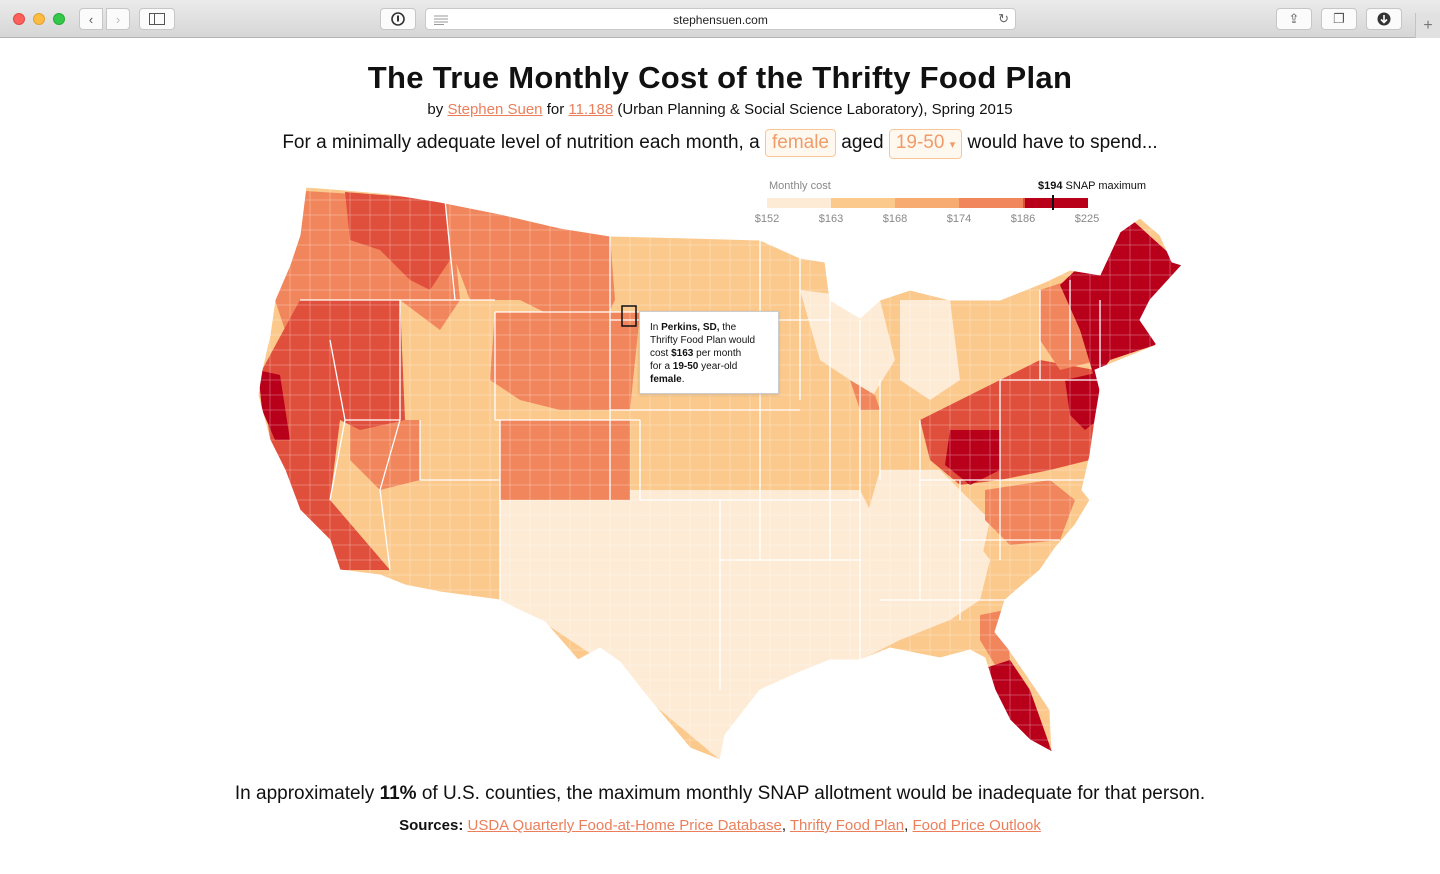  Describe the element at coordinates (847, 825) in the screenshot. I see `source-link-thrifty-food-plan: Thrifty Food Plan` at that location.